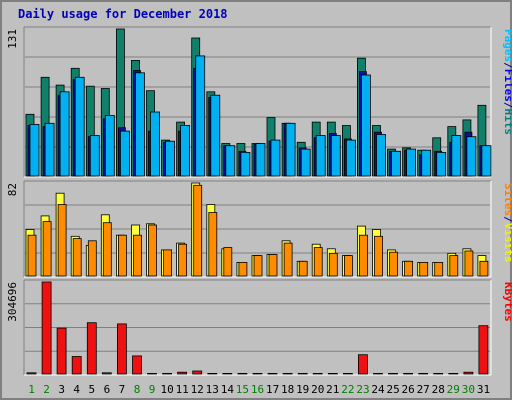 The width and height of the screenshot is (512, 400). Describe the element at coordinates (507, 243) in the screenshot. I see `panel-2-legend-item: Visits` at that location.